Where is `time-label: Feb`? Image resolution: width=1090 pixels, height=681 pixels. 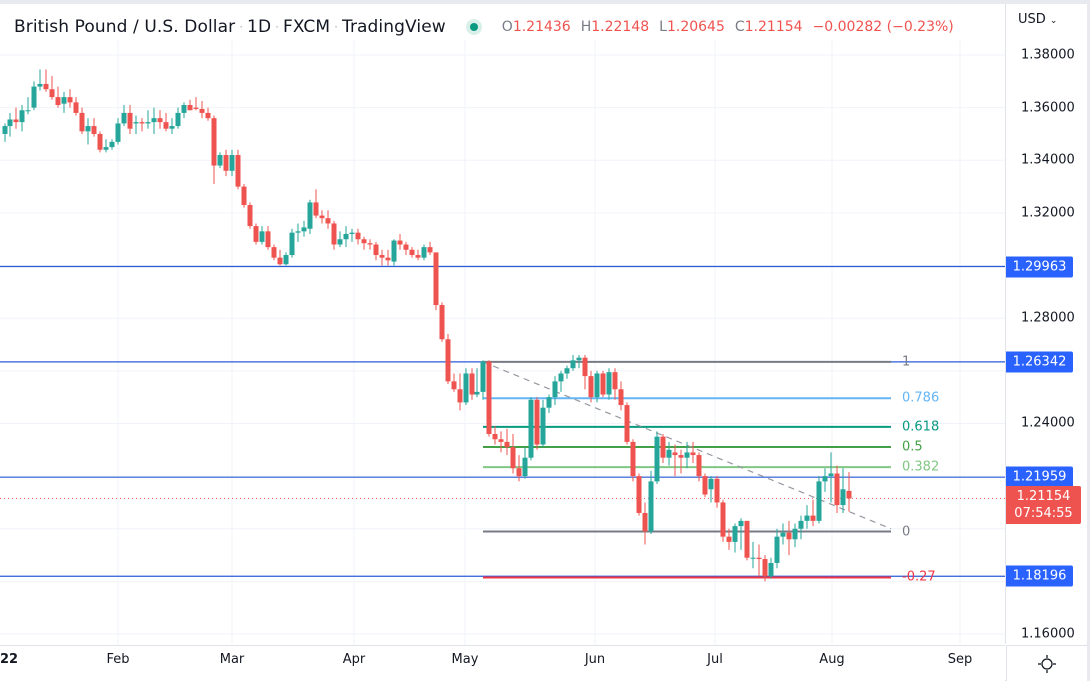 time-label: Feb is located at coordinates (118, 659).